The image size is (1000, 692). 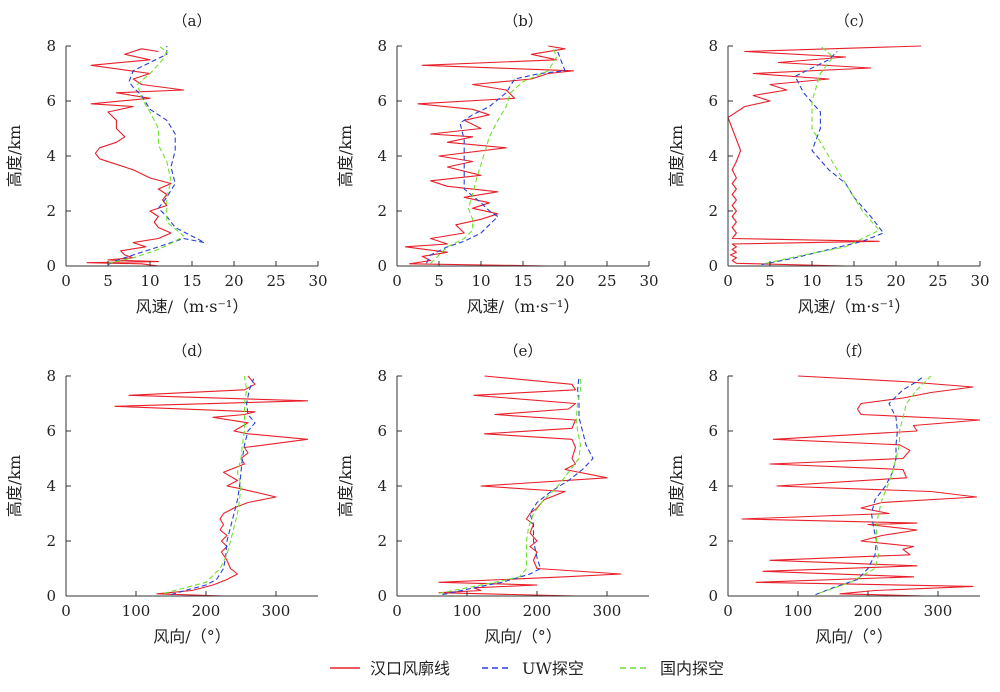 I want to click on legend-item-1: UW探空, so click(x=533, y=668).